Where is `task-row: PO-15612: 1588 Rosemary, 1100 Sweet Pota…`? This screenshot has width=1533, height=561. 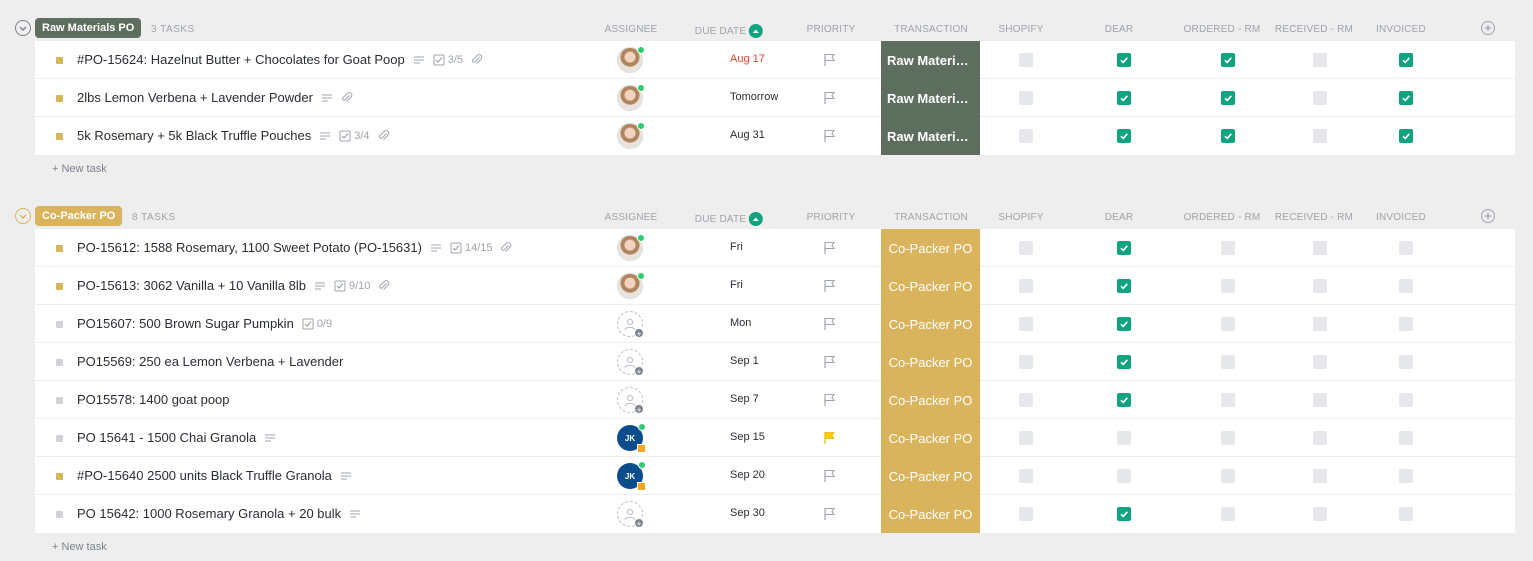
task-row: PO-15612: 1588 Rosemary, 1100 Sweet Pota… is located at coordinates (775, 248).